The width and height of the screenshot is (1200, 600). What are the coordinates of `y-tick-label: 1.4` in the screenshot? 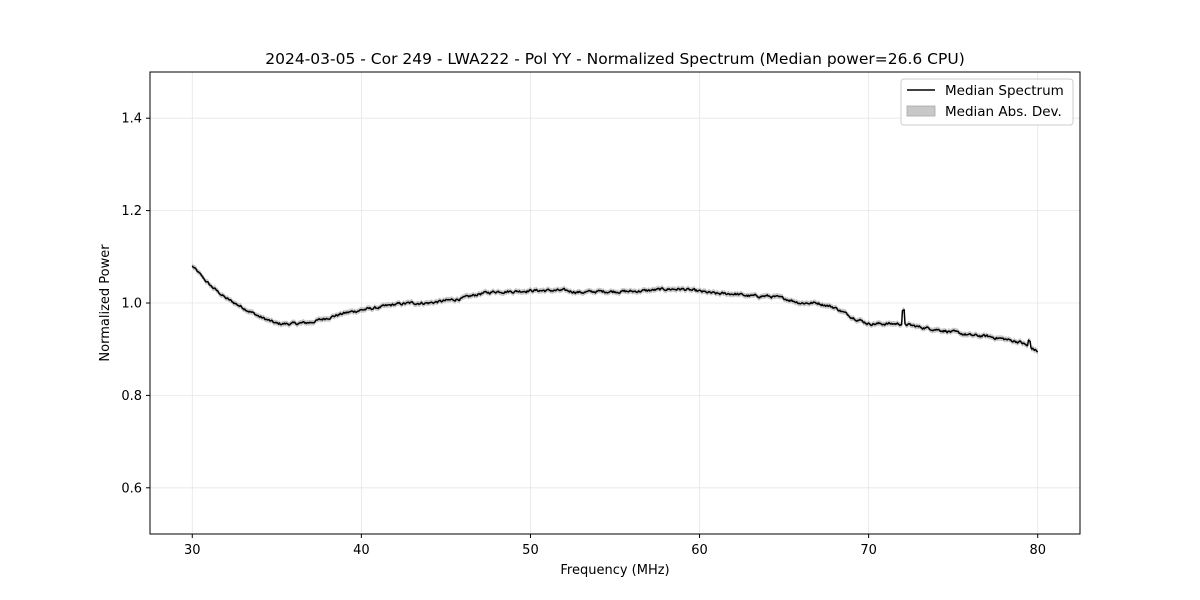 It's located at (131, 119).